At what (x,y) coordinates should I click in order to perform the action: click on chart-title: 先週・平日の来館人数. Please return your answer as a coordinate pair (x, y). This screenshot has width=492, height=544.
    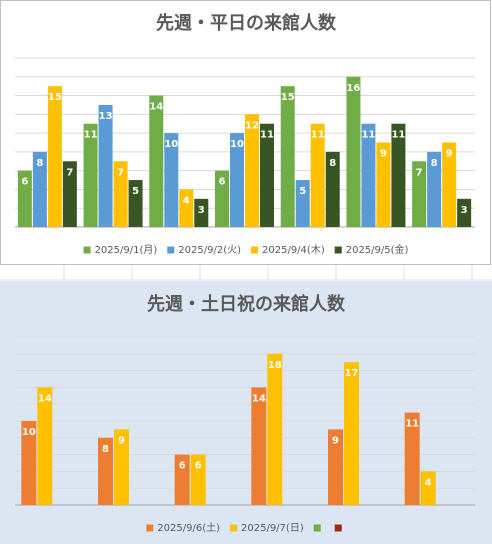
    Looking at the image, I should click on (246, 23).